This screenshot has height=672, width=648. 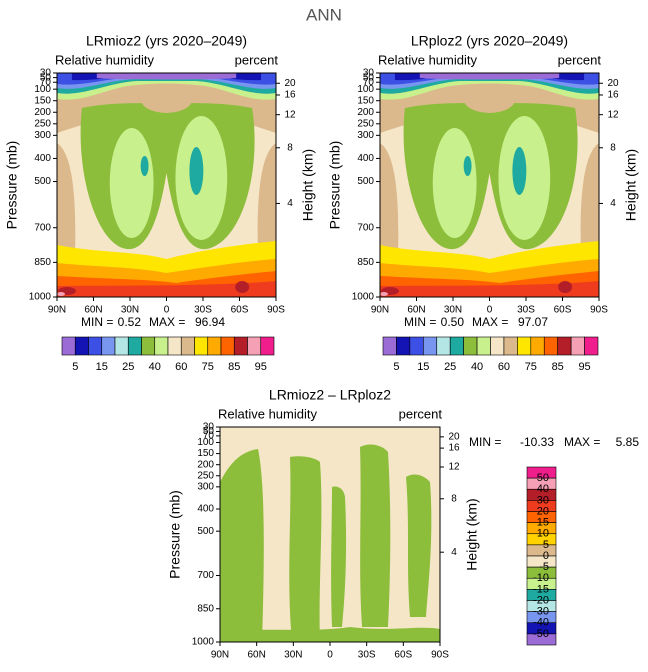 I want to click on colorbar-label: 40, so click(x=155, y=367).